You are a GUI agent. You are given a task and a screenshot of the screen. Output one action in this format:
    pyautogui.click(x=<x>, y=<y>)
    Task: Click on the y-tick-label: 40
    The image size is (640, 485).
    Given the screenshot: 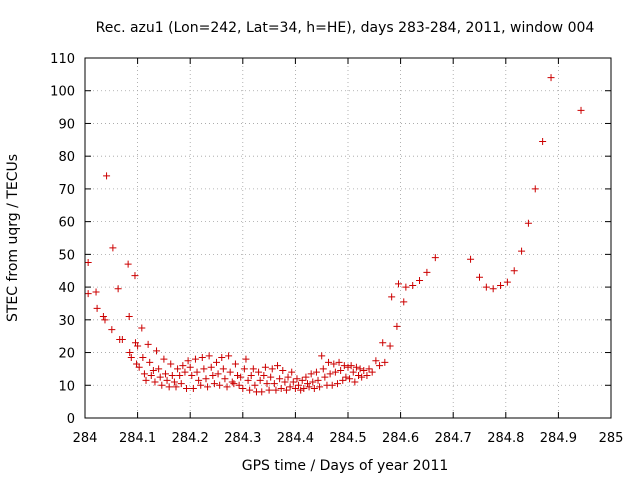 What is the action you would take?
    pyautogui.click(x=66, y=288)
    